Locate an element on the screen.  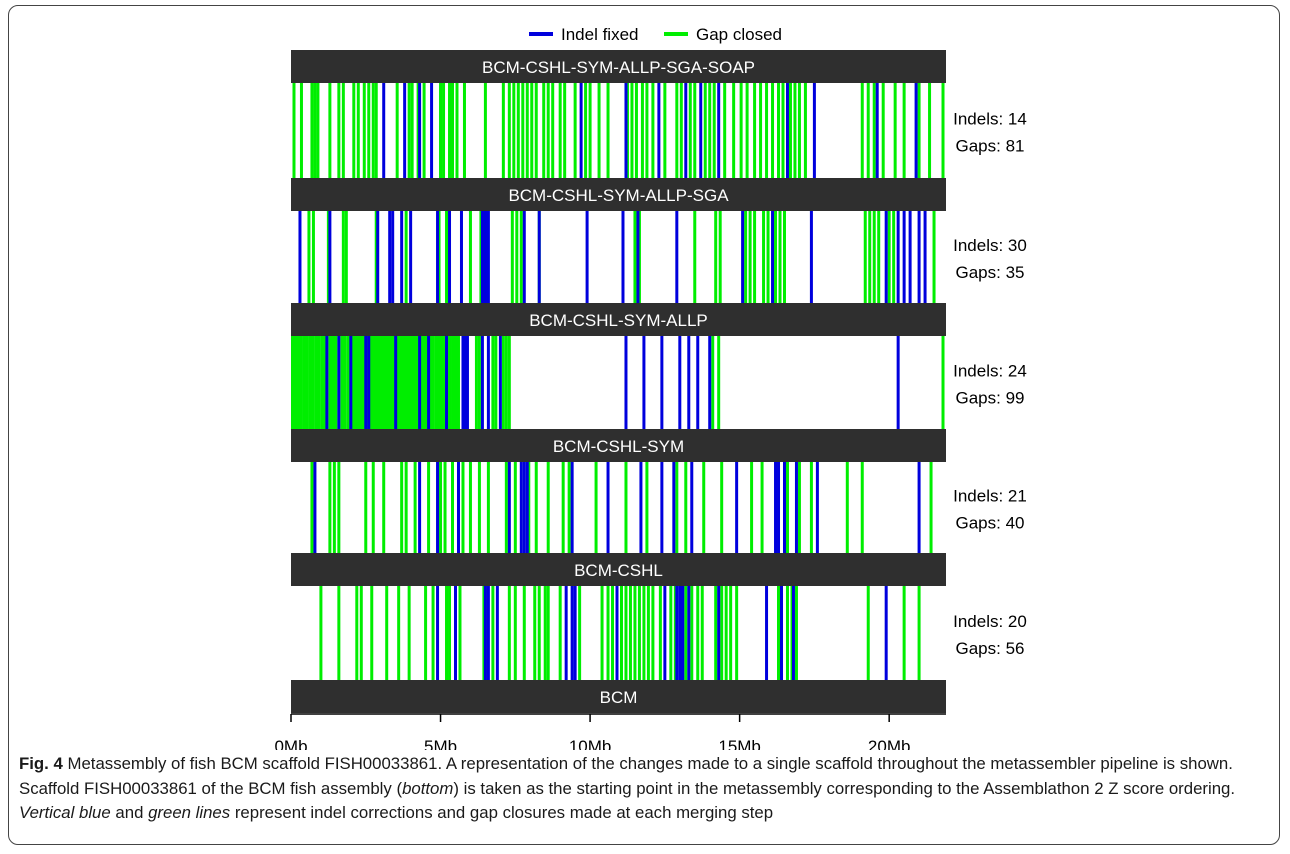
track-name: BCM-CSHL is located at coordinates (618, 570).